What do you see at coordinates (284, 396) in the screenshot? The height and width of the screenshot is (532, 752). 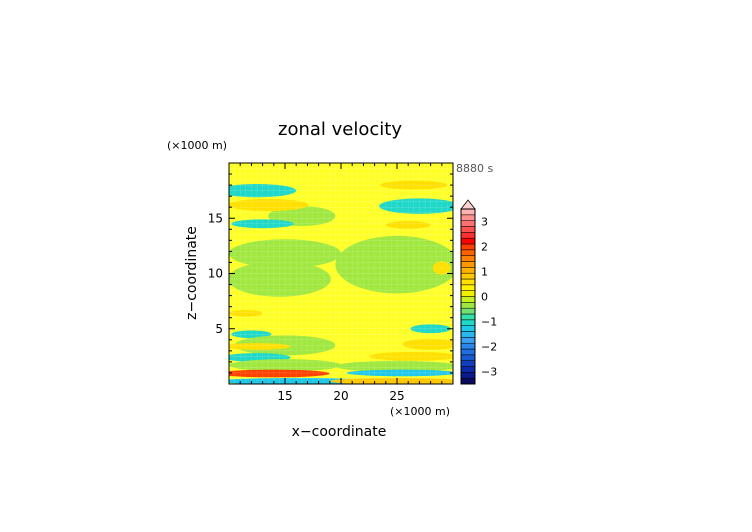 I see `x-tick-label: 15` at bounding box center [284, 396].